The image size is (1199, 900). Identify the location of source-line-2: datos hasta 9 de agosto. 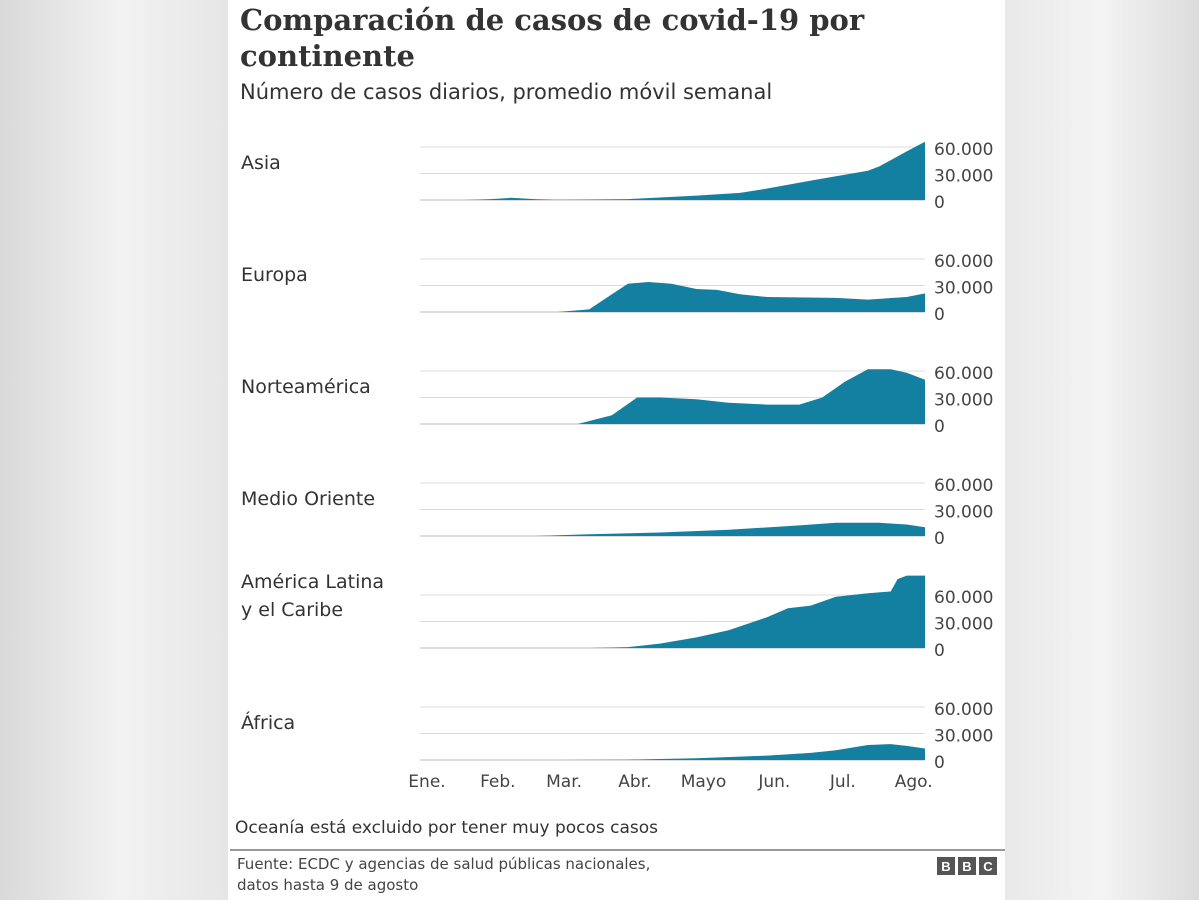
(328, 885).